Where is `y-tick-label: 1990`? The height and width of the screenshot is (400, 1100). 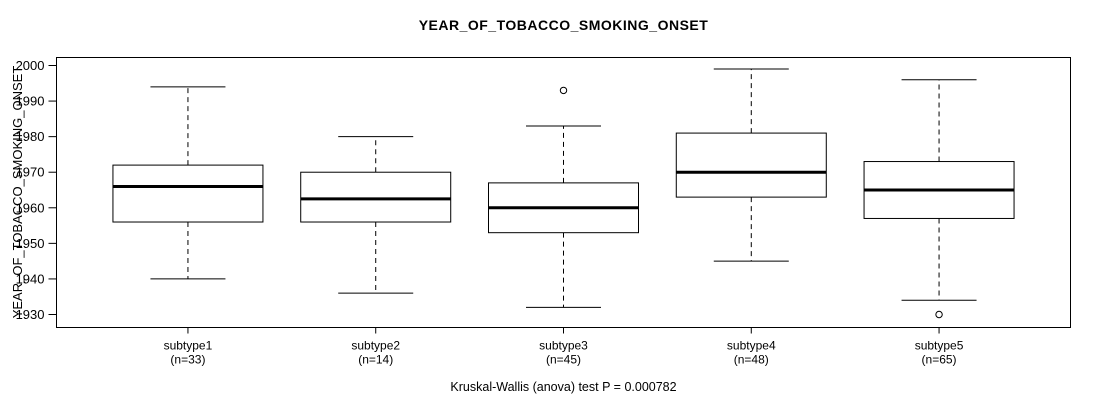
y-tick-label: 1990 is located at coordinates (30, 101).